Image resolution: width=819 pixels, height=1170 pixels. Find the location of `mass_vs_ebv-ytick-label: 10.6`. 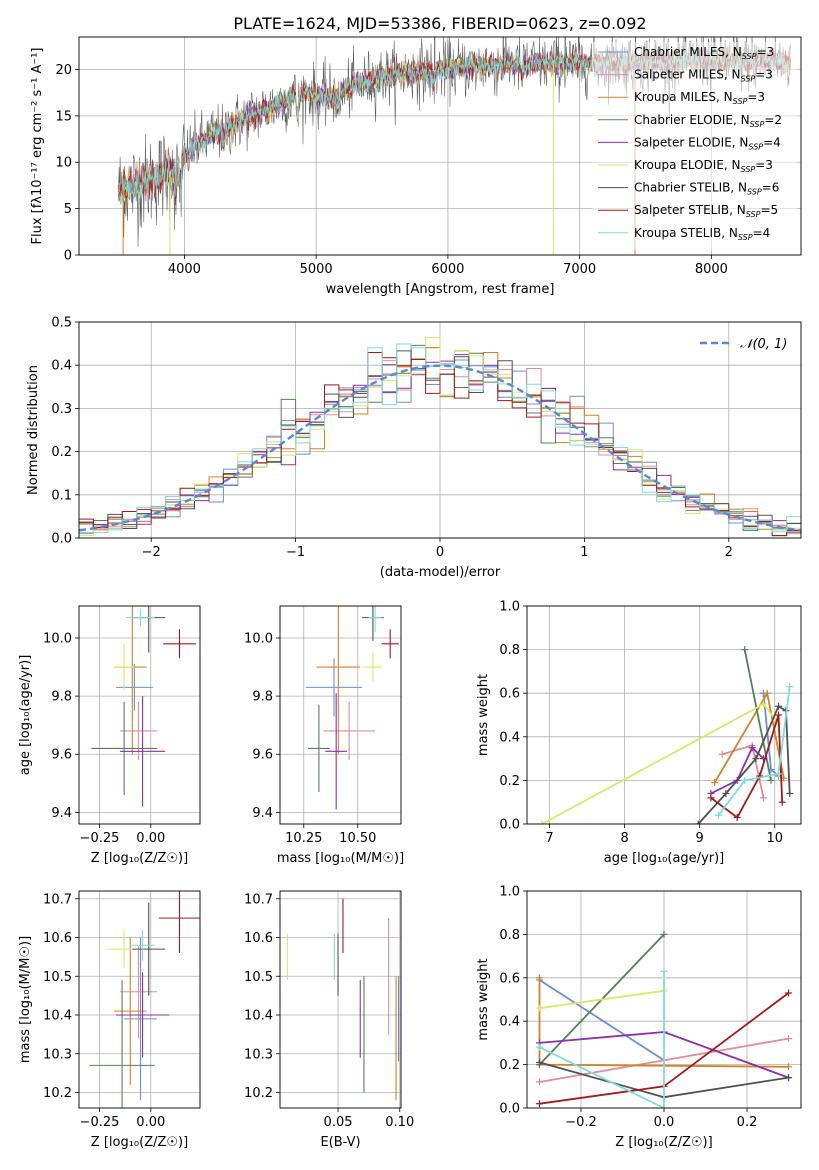

mass_vs_ebv-ytick-label: 10.6 is located at coordinates (258, 938).